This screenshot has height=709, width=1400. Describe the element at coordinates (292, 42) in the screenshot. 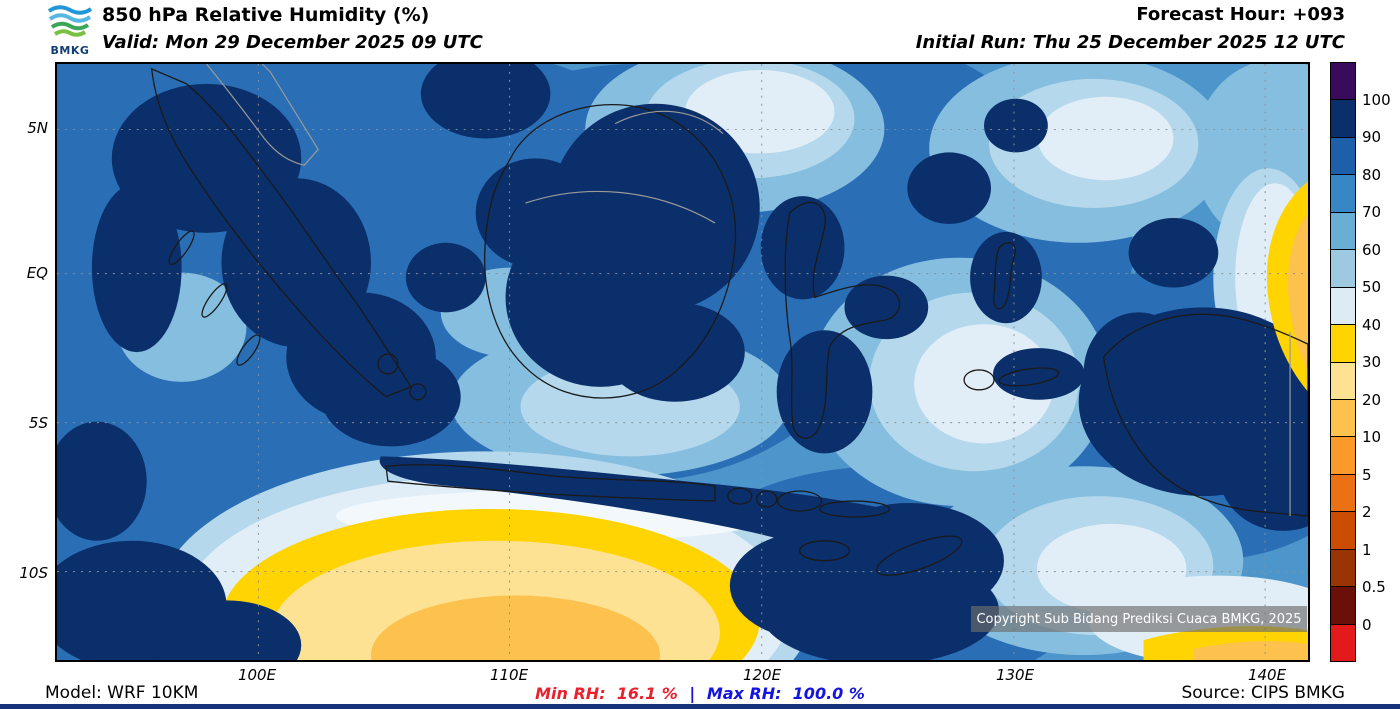

I see `valid-time: Valid: Mon 29 December 2025 09 UTC` at that location.